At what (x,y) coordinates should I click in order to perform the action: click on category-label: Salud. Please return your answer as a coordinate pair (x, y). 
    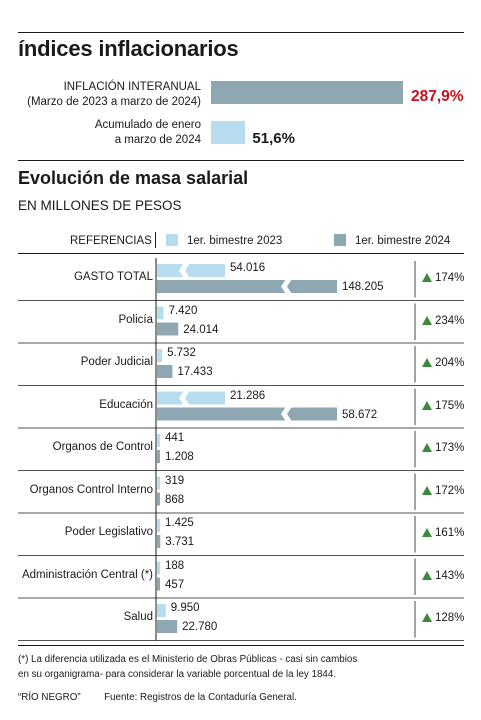
    Looking at the image, I should click on (138, 617).